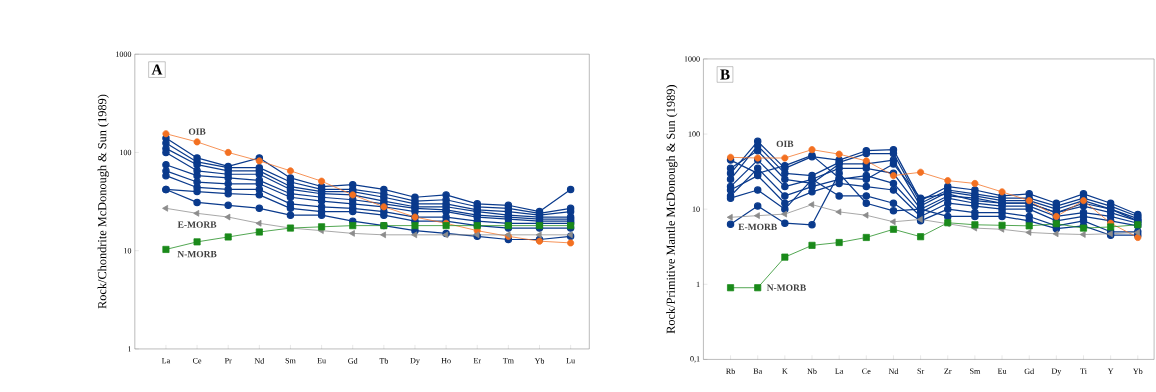  What do you see at coordinates (785, 371) in the screenshot?
I see `x-tick-label: K` at bounding box center [785, 371].